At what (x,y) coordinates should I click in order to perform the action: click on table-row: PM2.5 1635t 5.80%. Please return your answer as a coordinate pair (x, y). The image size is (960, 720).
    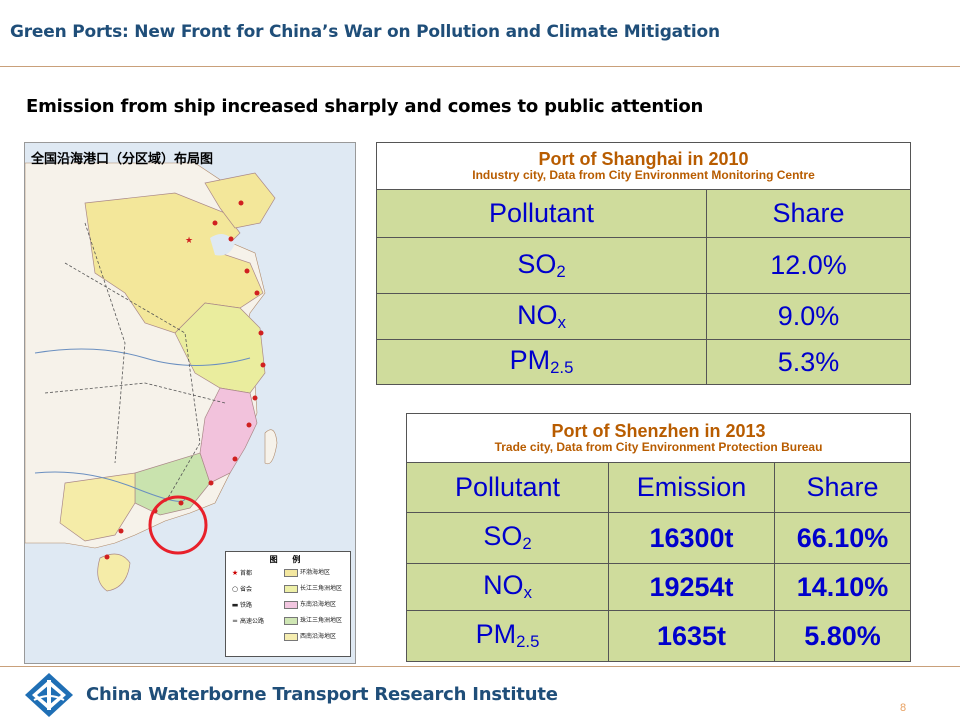
    Looking at the image, I should click on (659, 636).